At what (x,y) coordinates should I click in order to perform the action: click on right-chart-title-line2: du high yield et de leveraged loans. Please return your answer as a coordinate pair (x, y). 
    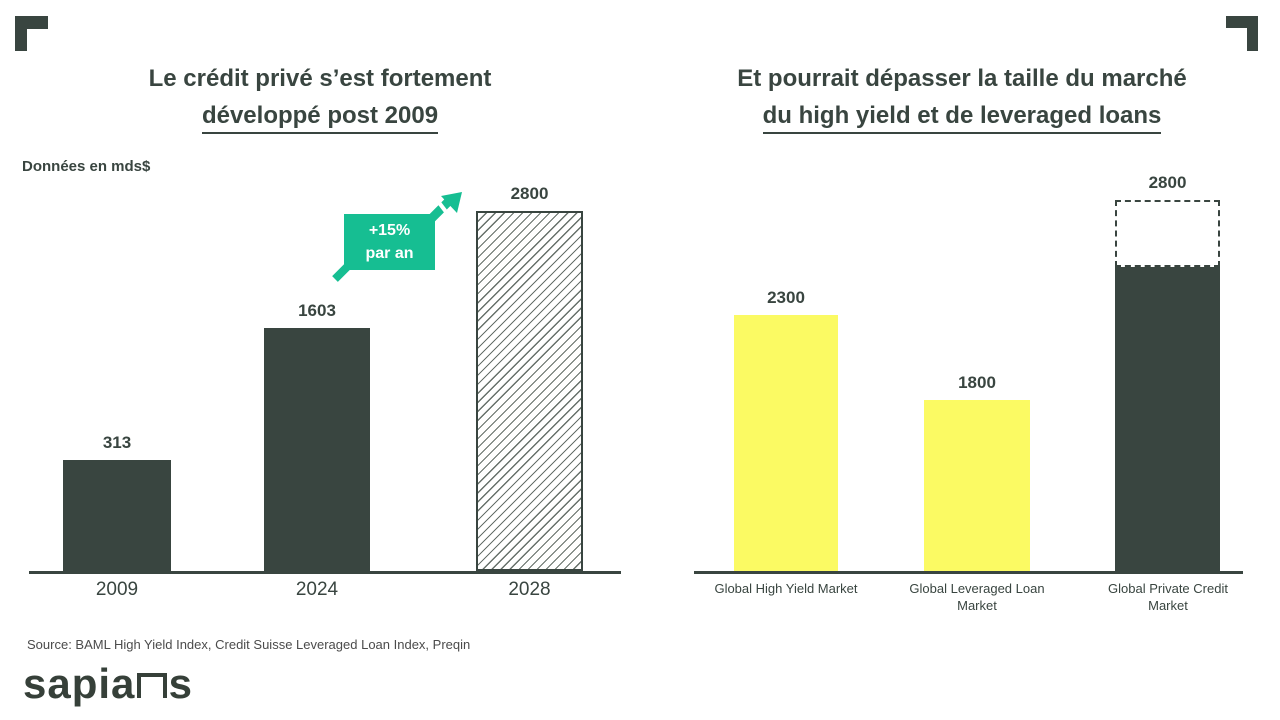
    Looking at the image, I should click on (962, 118).